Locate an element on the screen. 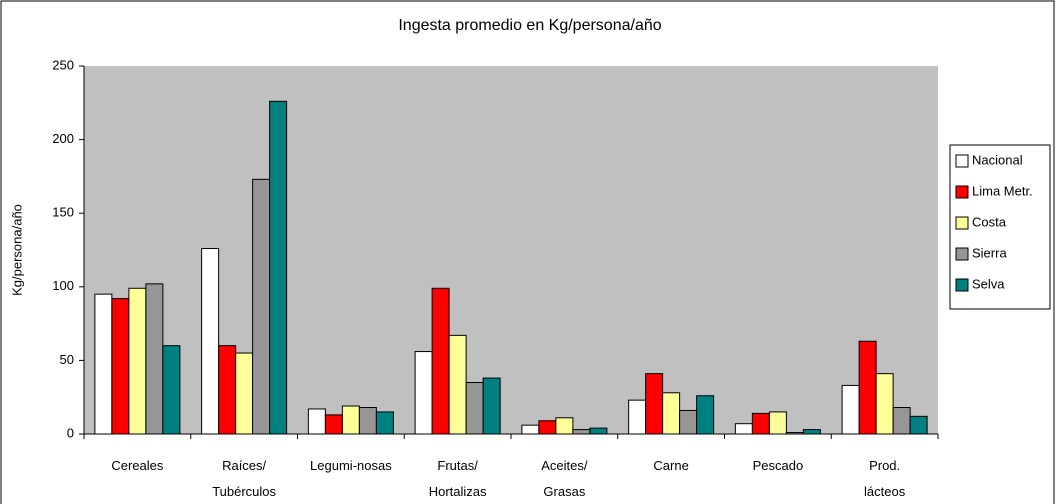 The image size is (1056, 504). legend-label: Nacional is located at coordinates (997, 159).